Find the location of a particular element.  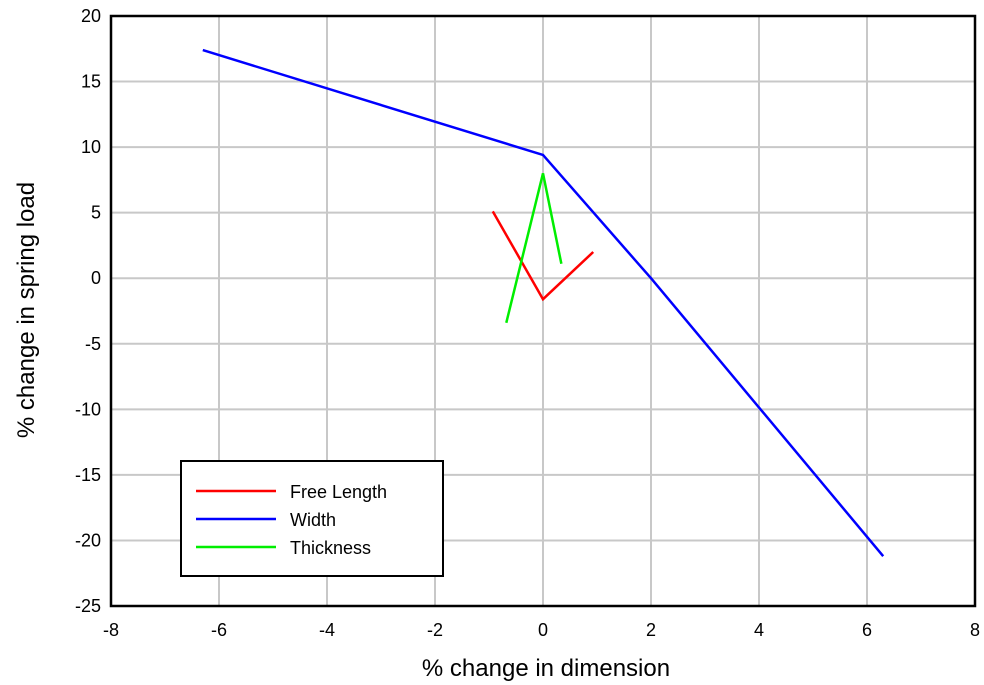

legend-items: Free Length Width Thickness is located at coordinates (291, 520).